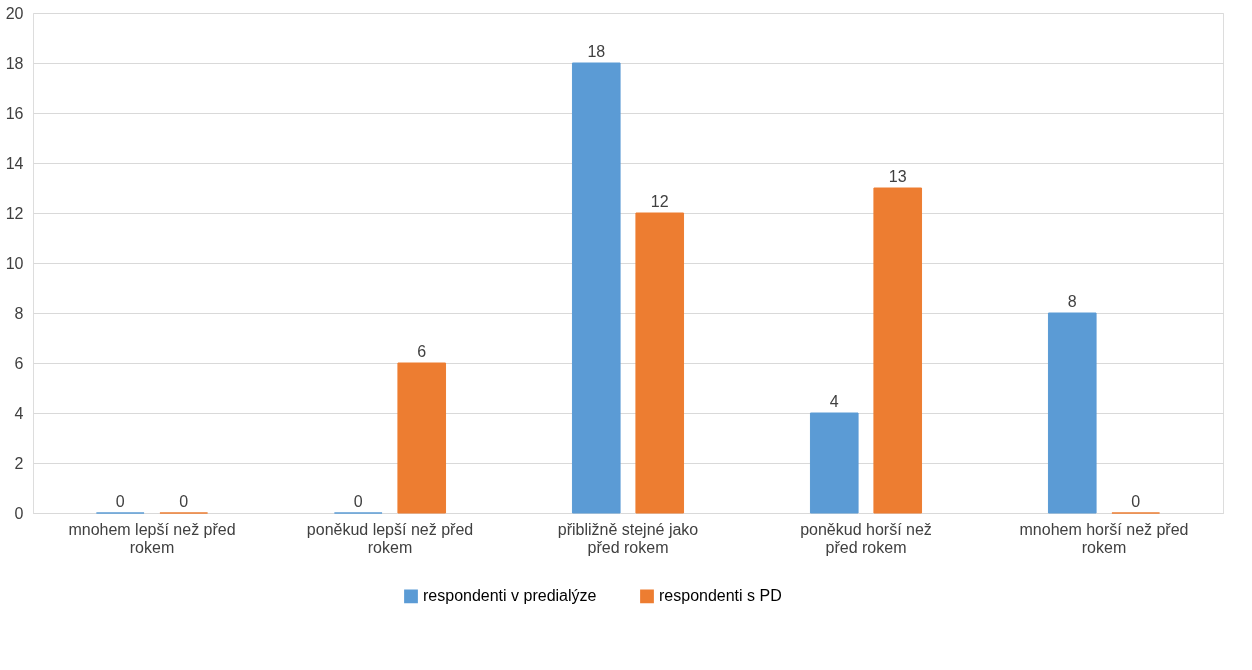  I want to click on x-tick-label: mnohem lepší než před rokem, so click(152, 538).